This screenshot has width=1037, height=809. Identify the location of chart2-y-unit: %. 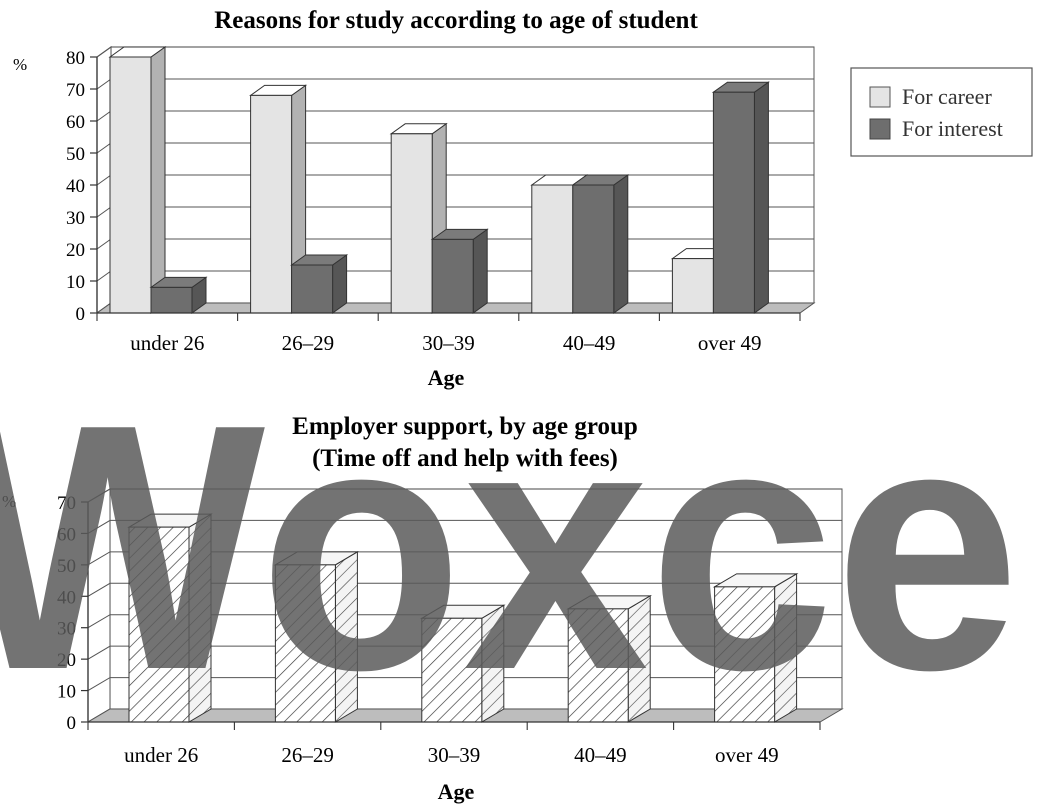
(9, 501).